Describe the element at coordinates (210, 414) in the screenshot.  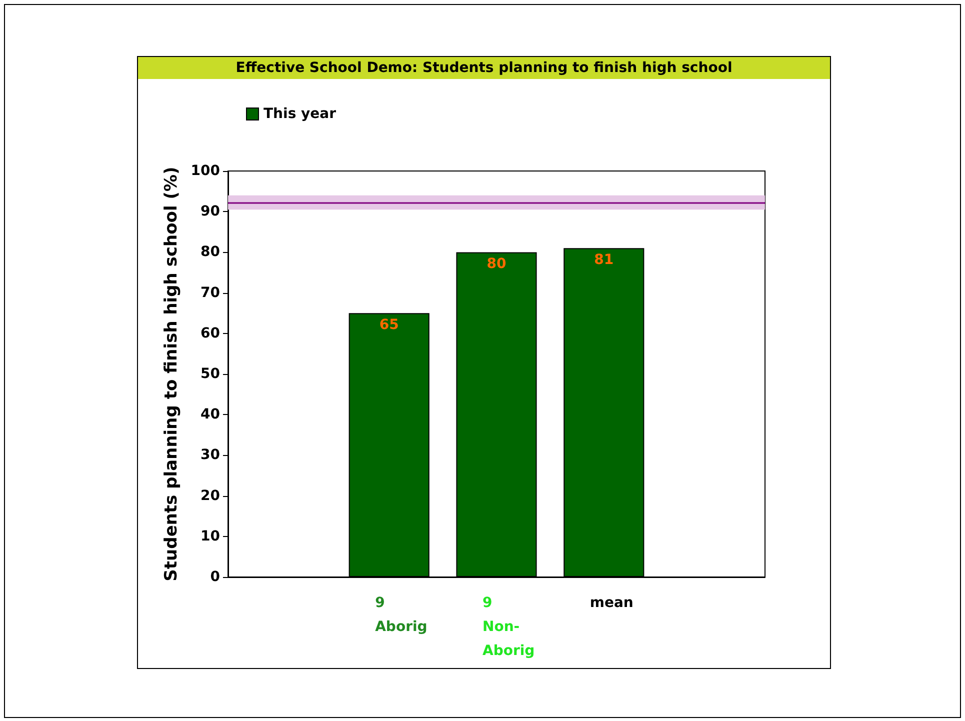
I see `y-tick-label: 40` at that location.